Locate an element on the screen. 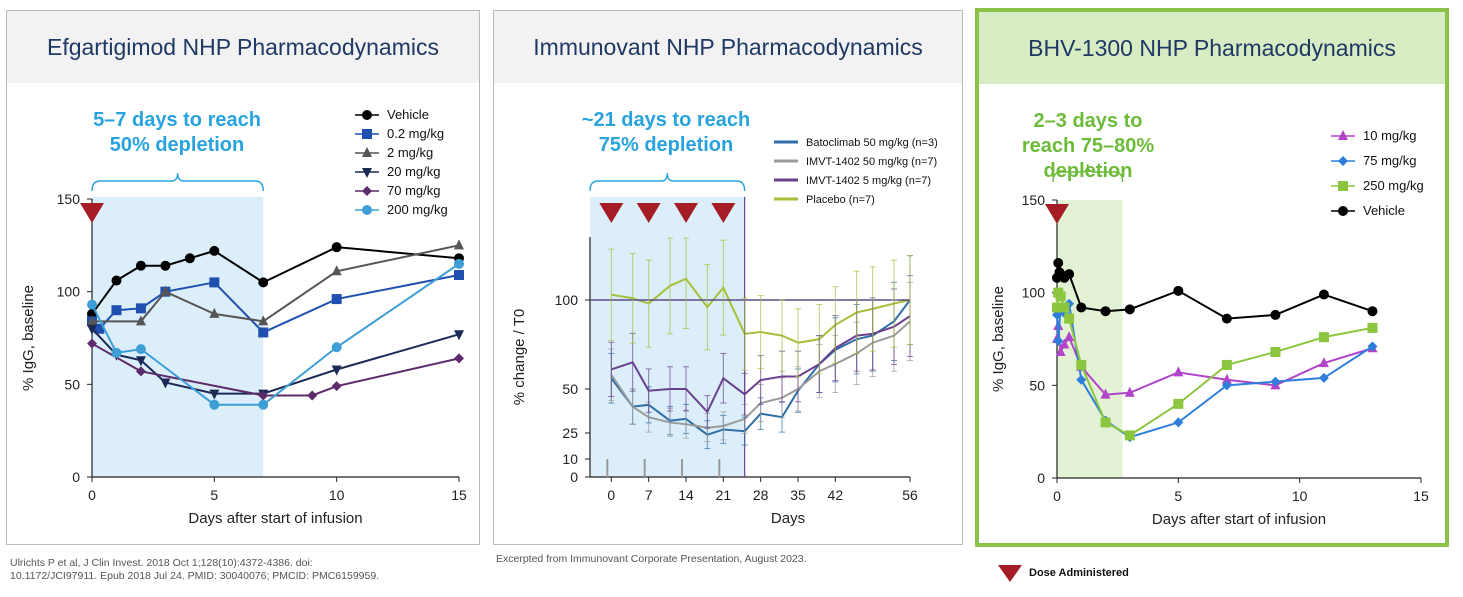 Image resolution: width=1463 pixels, height=597 pixels. x-tick-label: 5 is located at coordinates (1178, 496).